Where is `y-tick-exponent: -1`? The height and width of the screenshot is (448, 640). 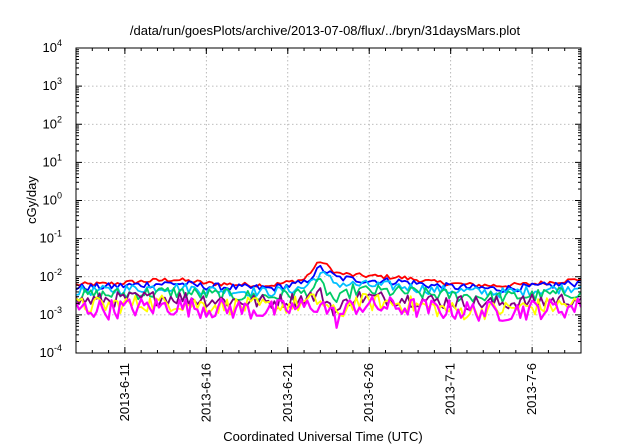 y-tick-exponent: -1 is located at coordinates (58, 234).